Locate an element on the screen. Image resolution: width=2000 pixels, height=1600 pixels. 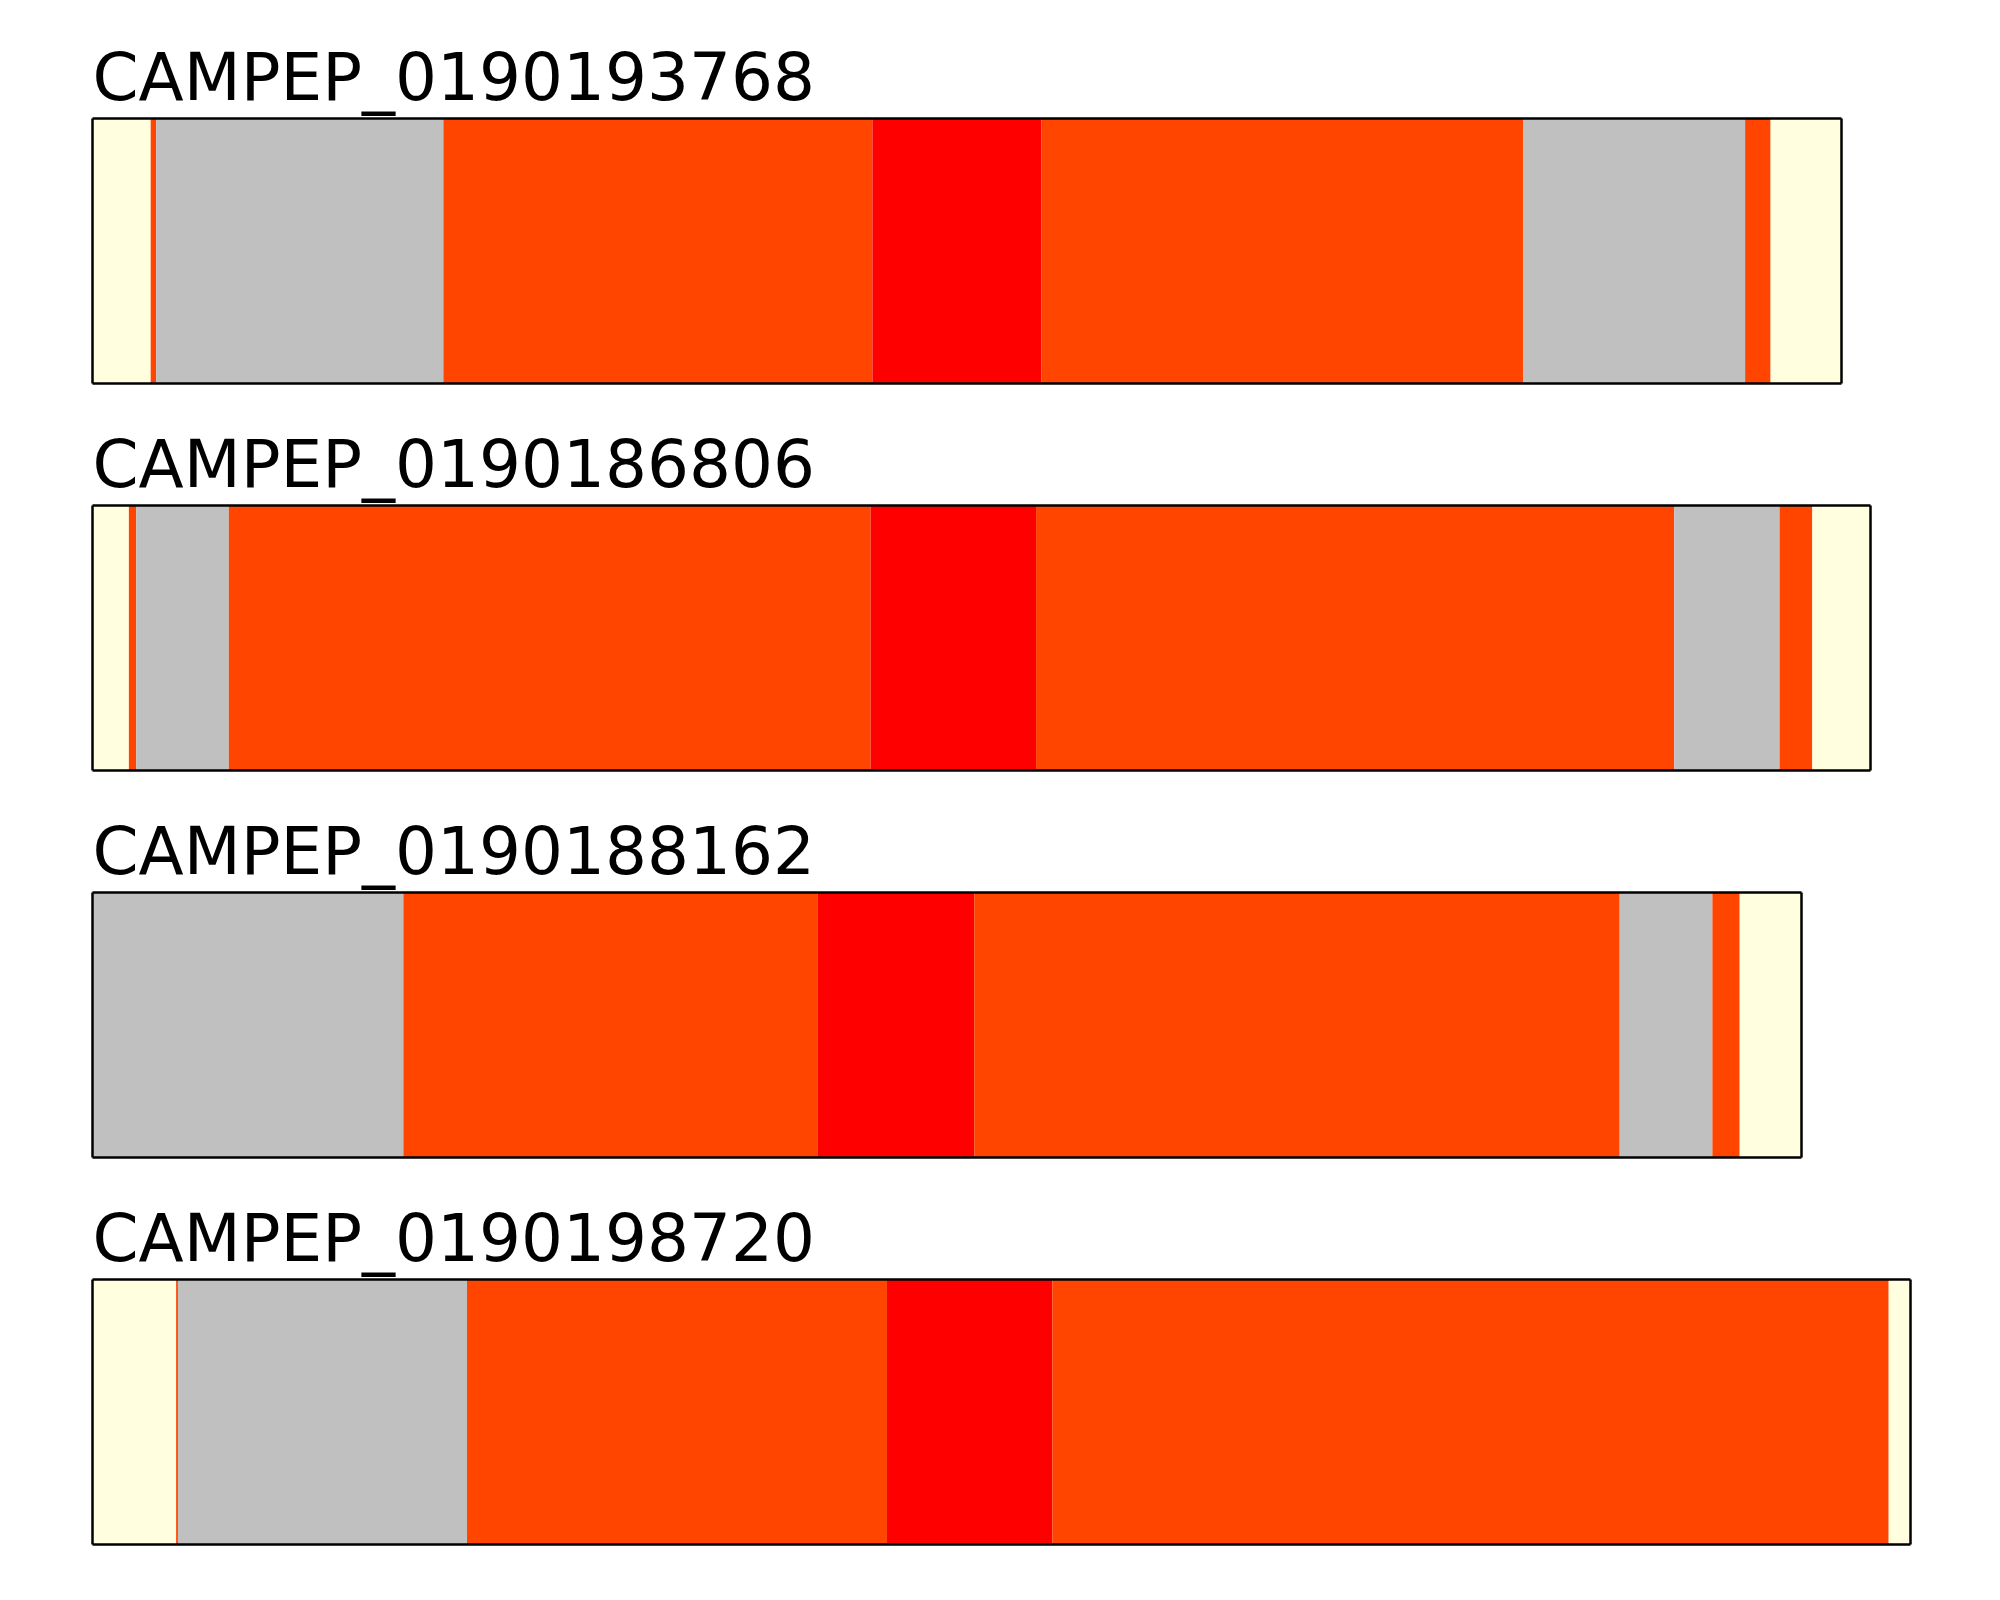
y-tick-label: CAMPEP_0190198720 is located at coordinates (453, 1238).